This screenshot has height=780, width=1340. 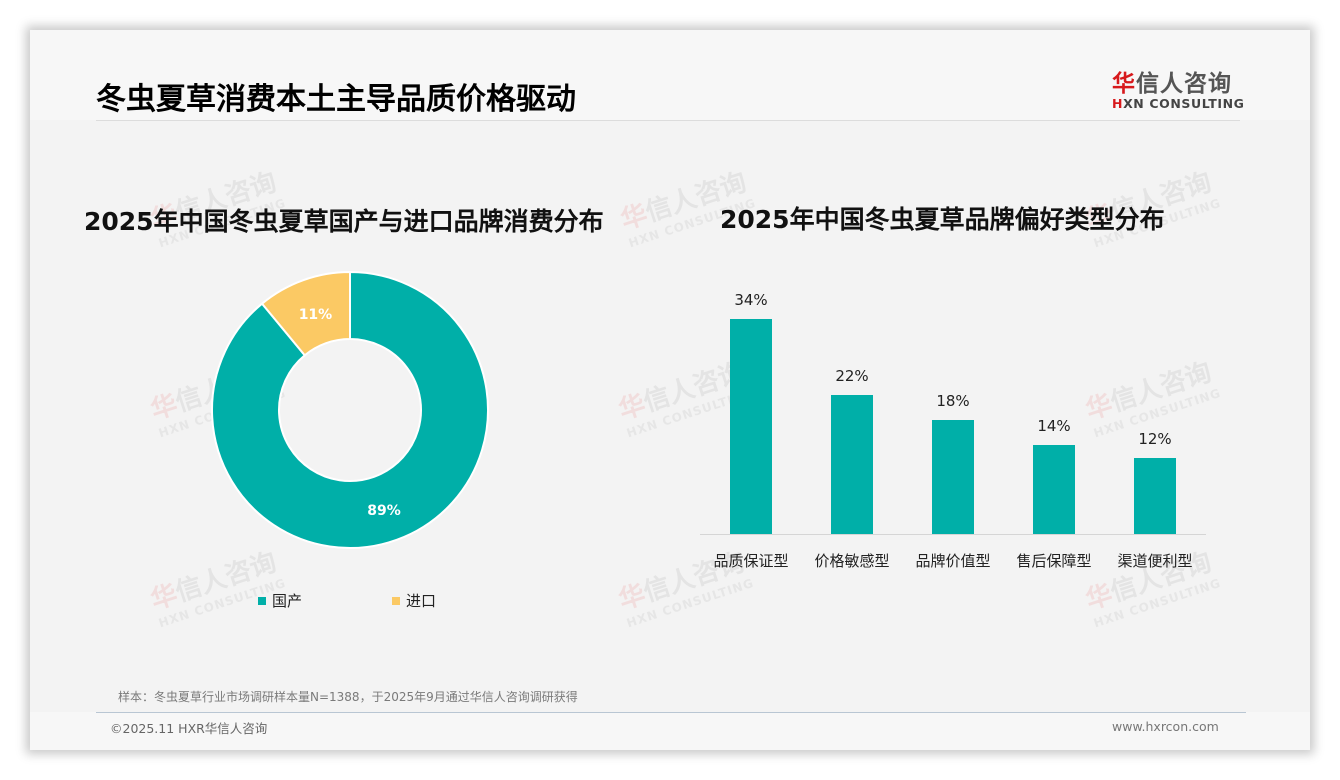 I want to click on header-band, so click(x=670, y=75).